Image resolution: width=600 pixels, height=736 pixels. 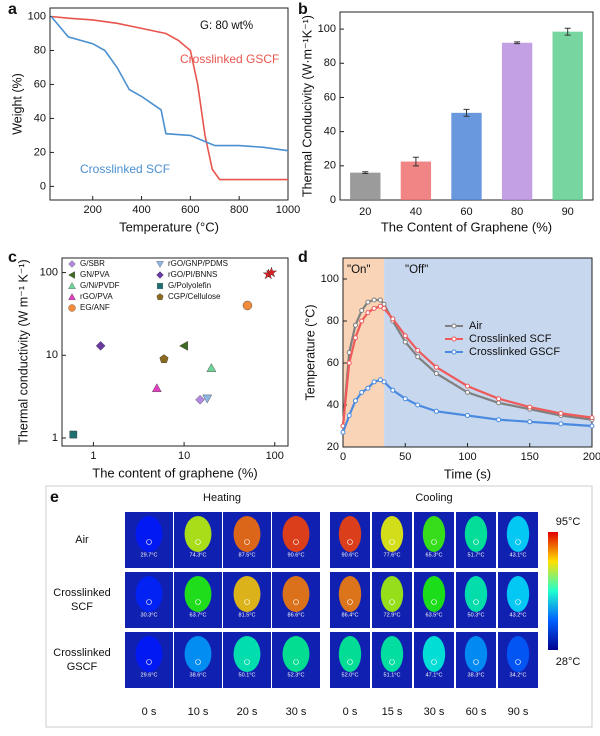 I want to click on temperature-label: 72.9°C, so click(x=392, y=615).